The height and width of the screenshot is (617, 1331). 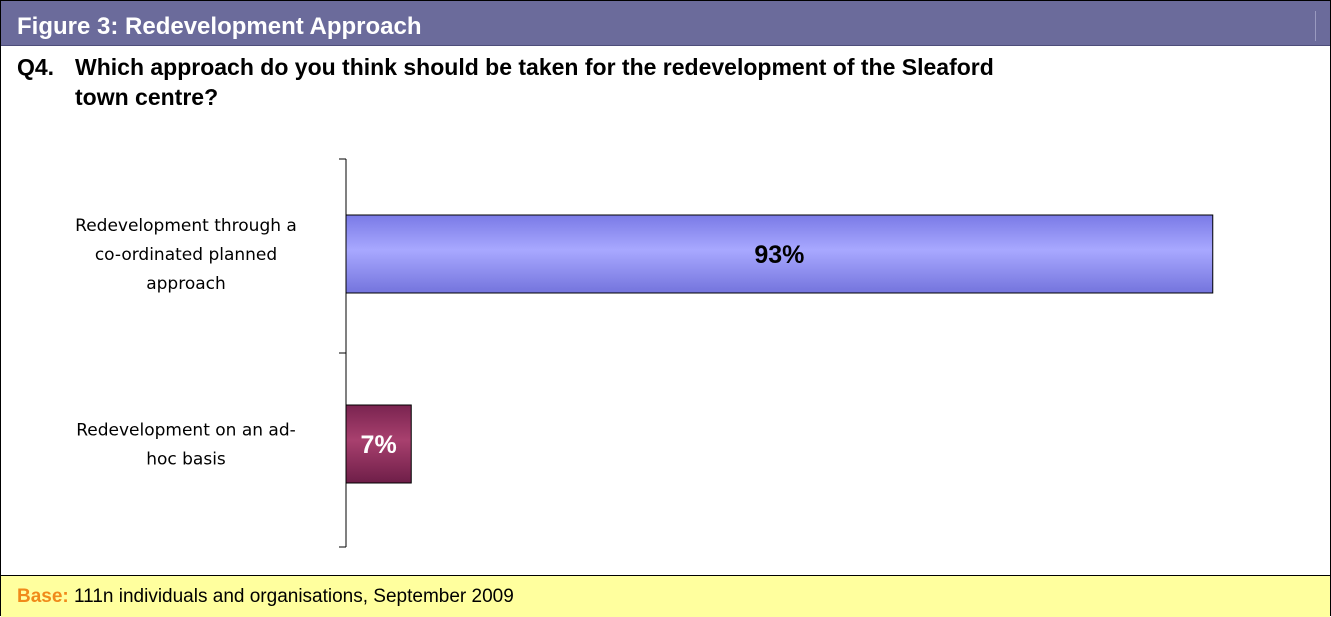 I want to click on data-label-1: 93%, so click(x=779, y=255).